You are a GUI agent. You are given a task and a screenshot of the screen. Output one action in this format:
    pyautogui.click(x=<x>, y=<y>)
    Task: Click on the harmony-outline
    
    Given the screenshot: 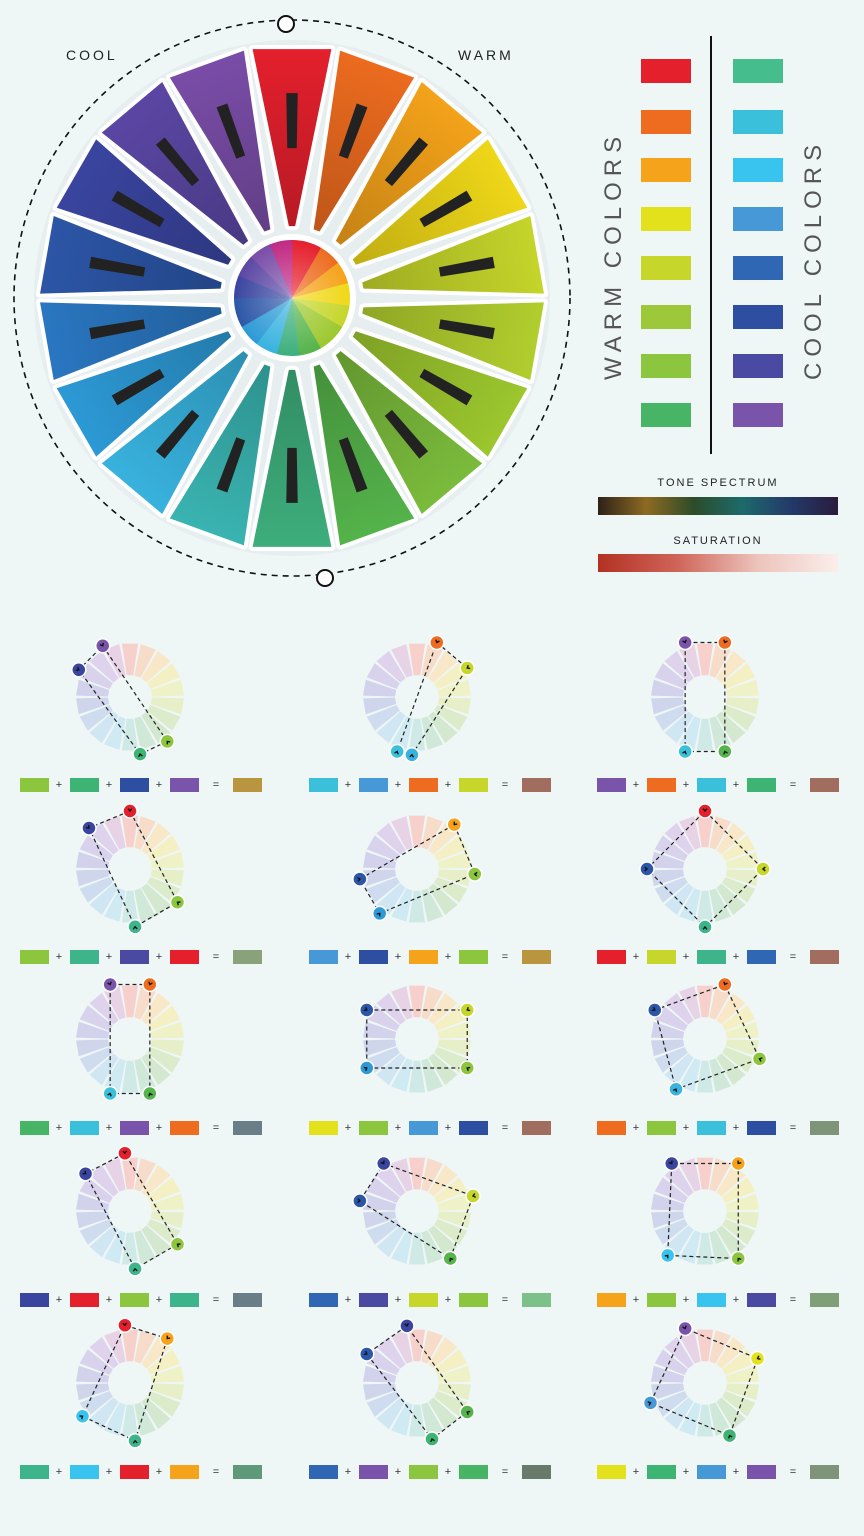 What is the action you would take?
    pyautogui.click(x=133, y=869)
    